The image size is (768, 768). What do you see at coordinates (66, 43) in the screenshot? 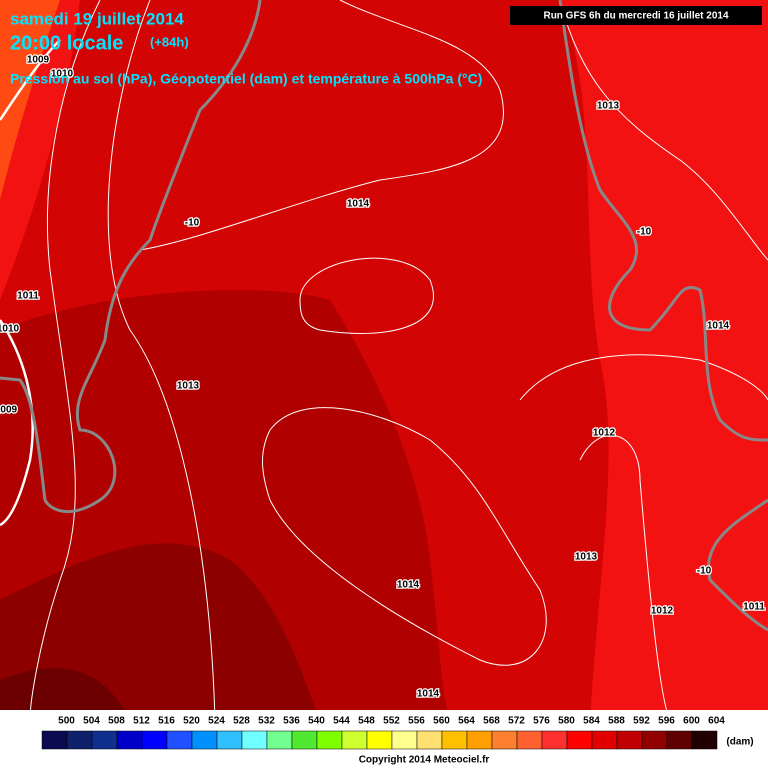
I see `forecast-time: 20:00 locale` at bounding box center [66, 43].